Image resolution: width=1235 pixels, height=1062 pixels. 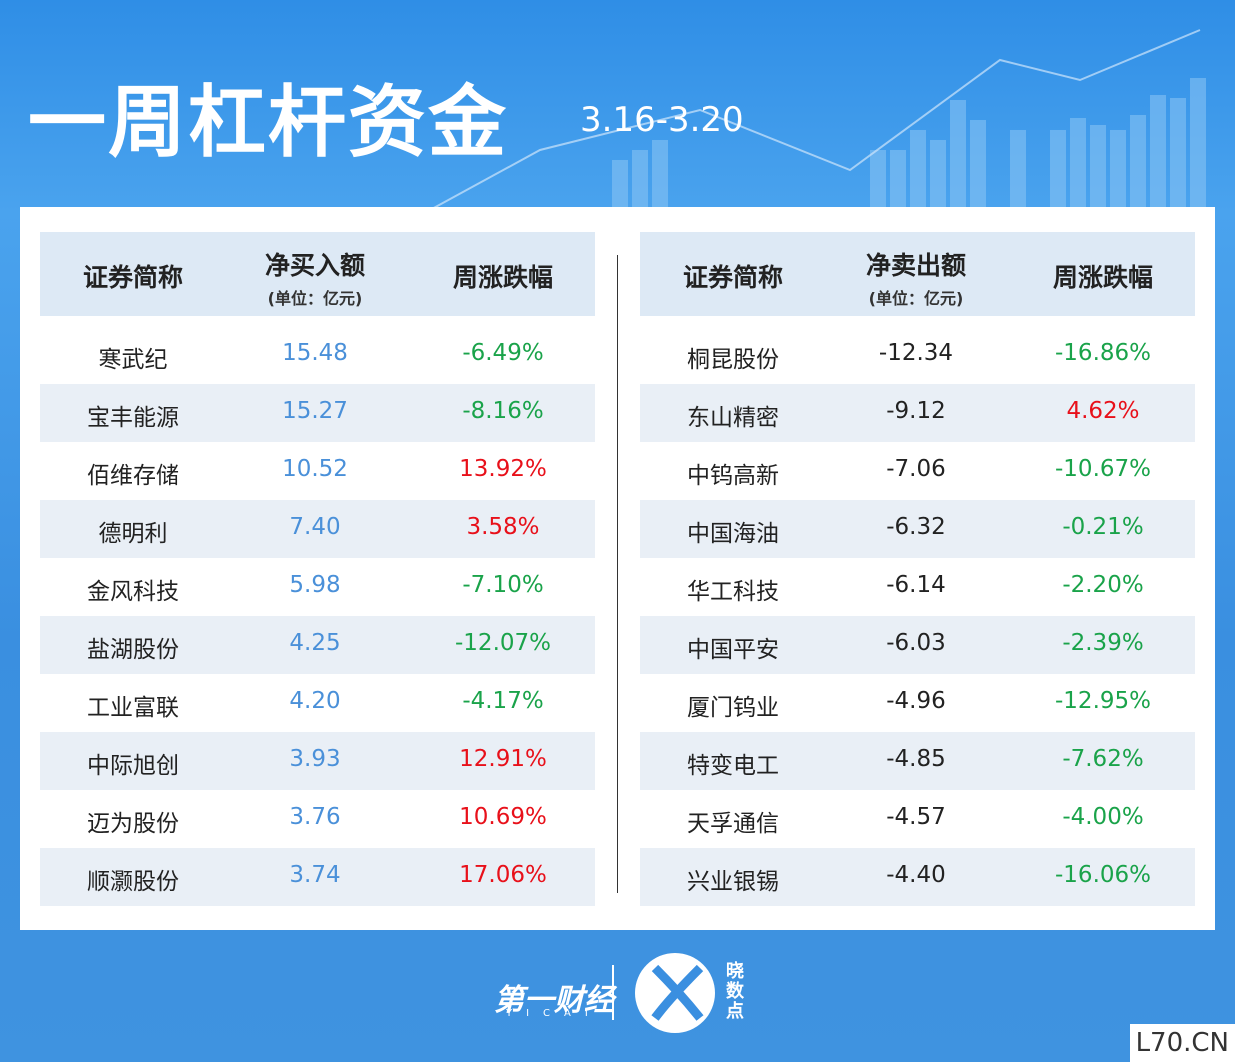 What do you see at coordinates (916, 265) in the screenshot?
I see `header-cell: 净卖出额` at bounding box center [916, 265].